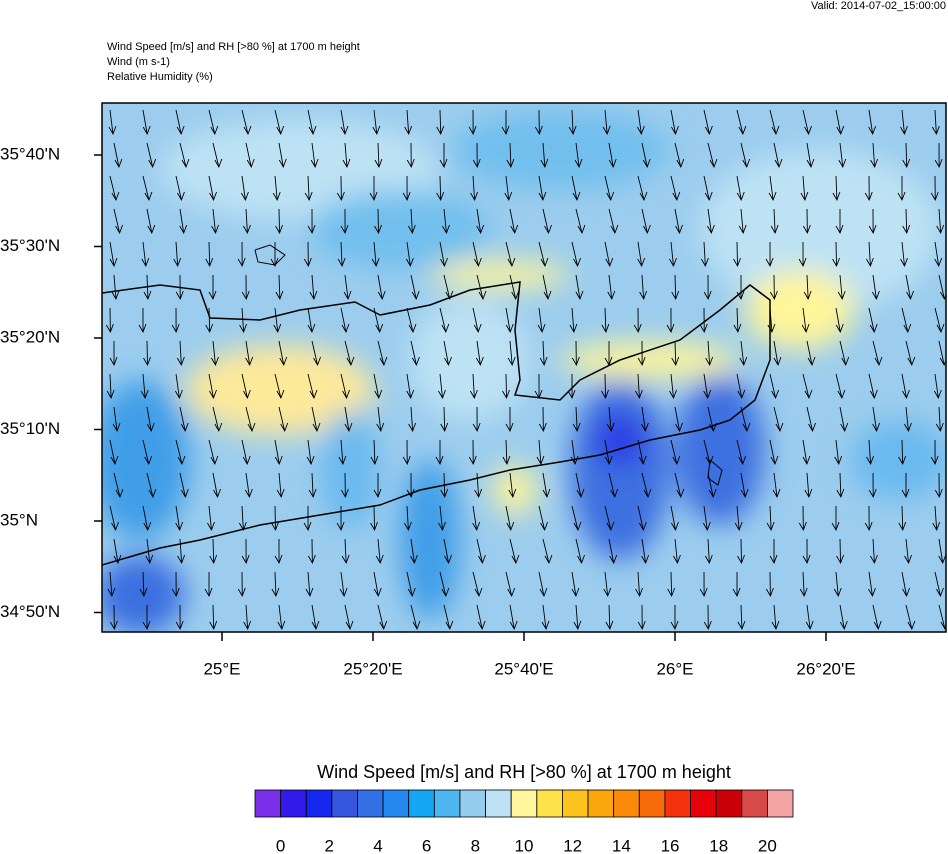 Image resolution: width=948 pixels, height=854 pixels. Describe the element at coordinates (426, 845) in the screenshot. I see `colorbar-tick-label: 6` at that location.